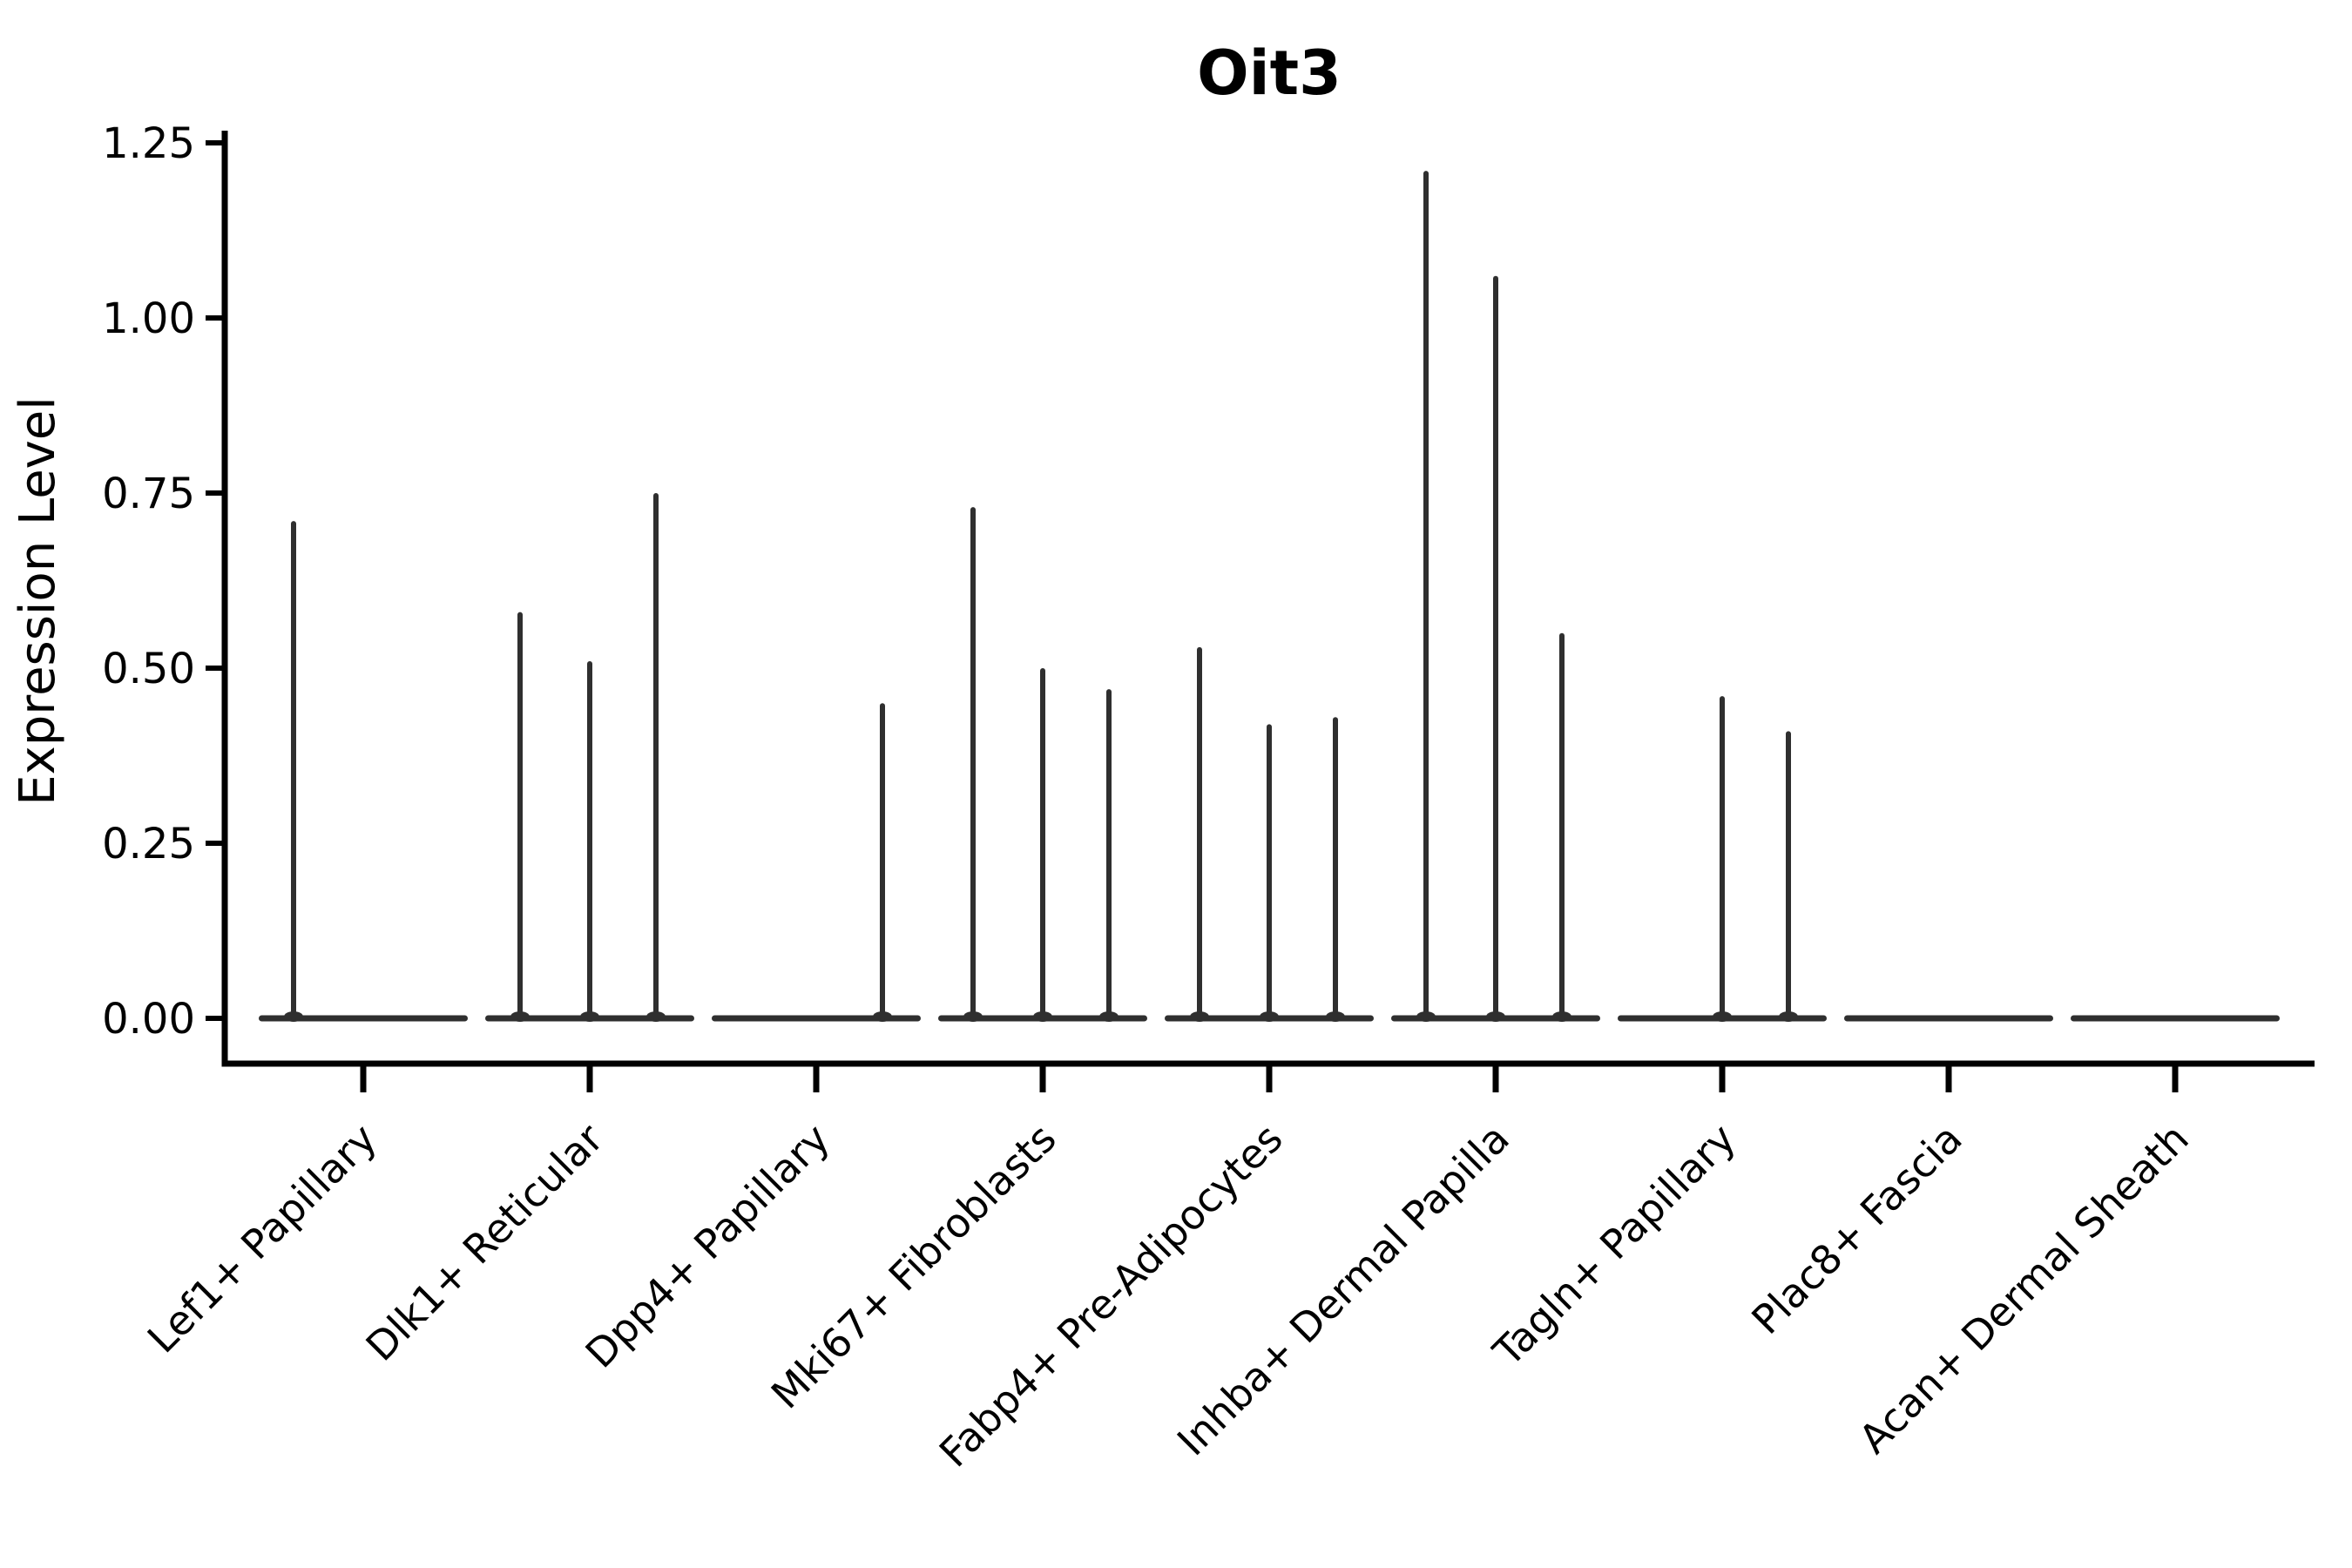 This screenshot has width=2352, height=1568. What do you see at coordinates (165, 593) in the screenshot?
I see `y-axis: 0.00 0.25 0.50 0.75 1.00 1.25` at bounding box center [165, 593].